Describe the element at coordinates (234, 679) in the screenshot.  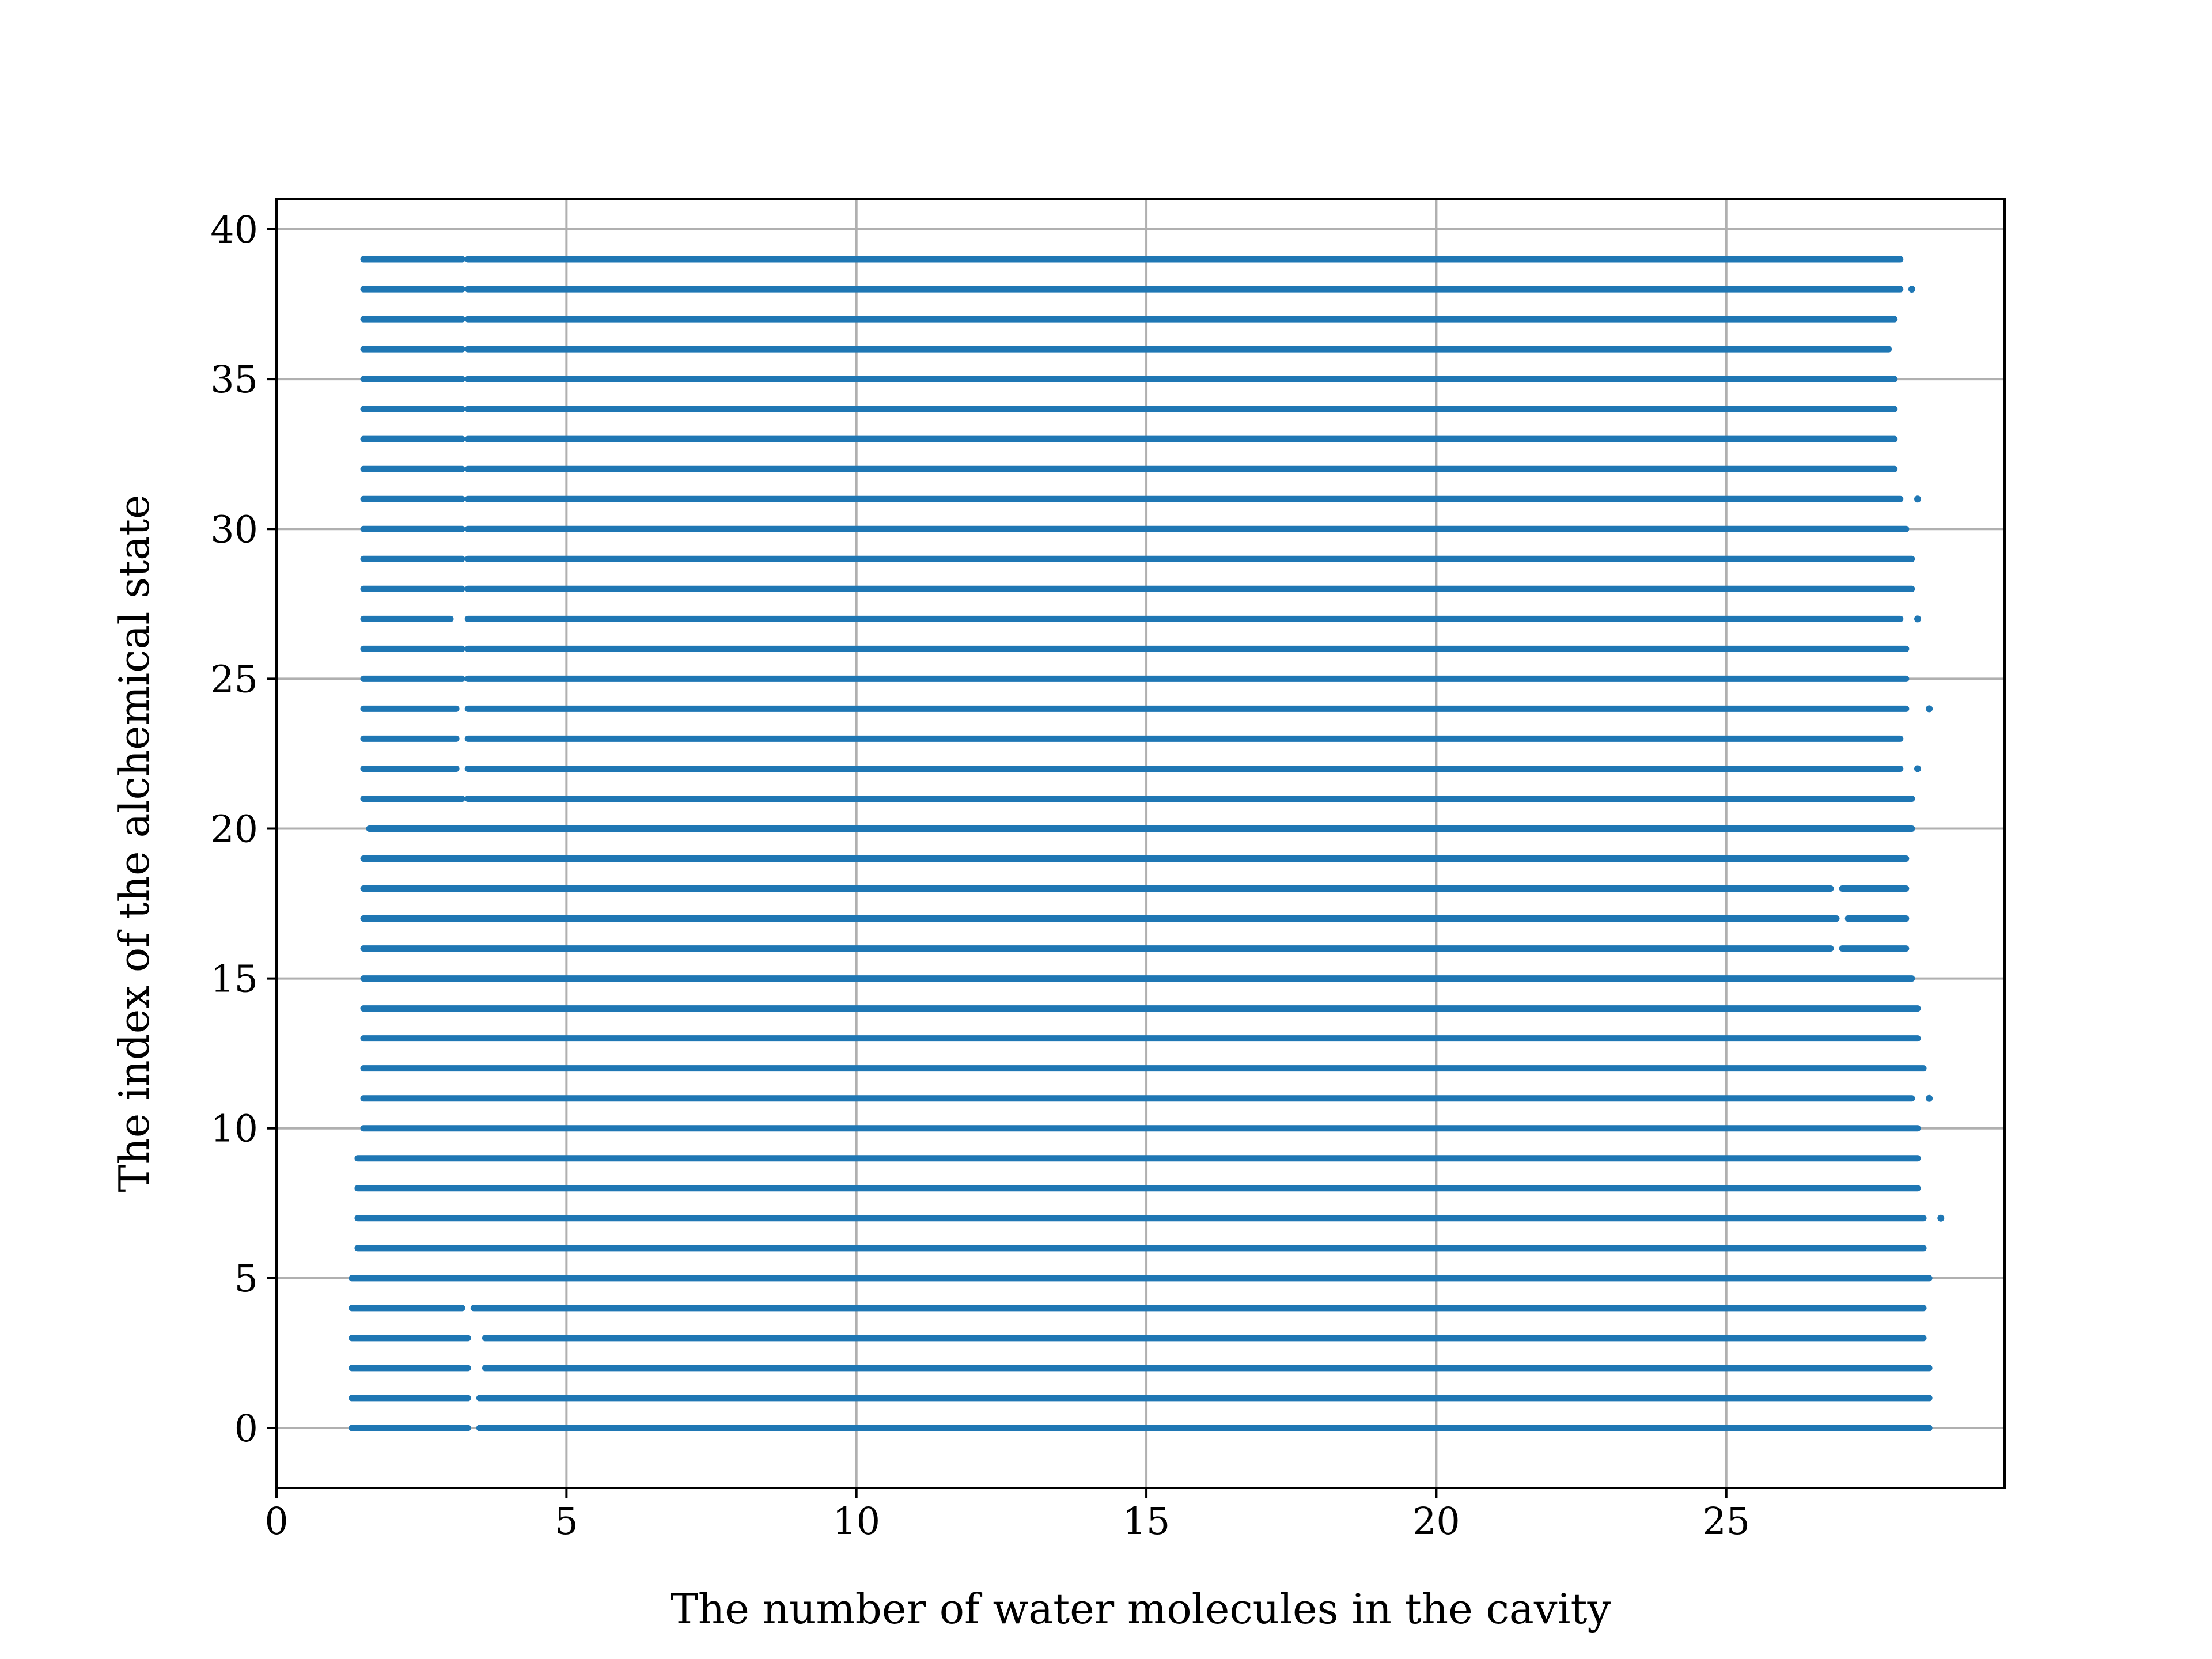
I see `y-tick-label: 25` at that location.